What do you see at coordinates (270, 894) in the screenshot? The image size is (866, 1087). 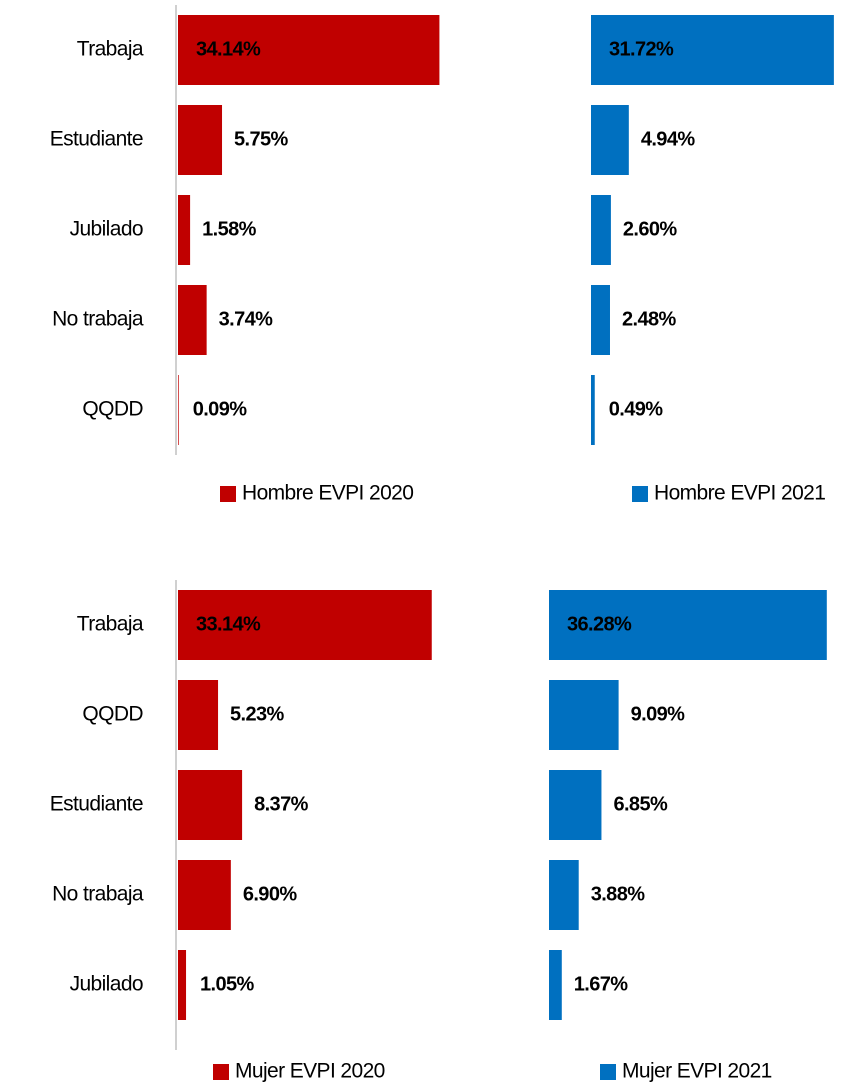 I see `value-label: 6.90%` at bounding box center [270, 894].